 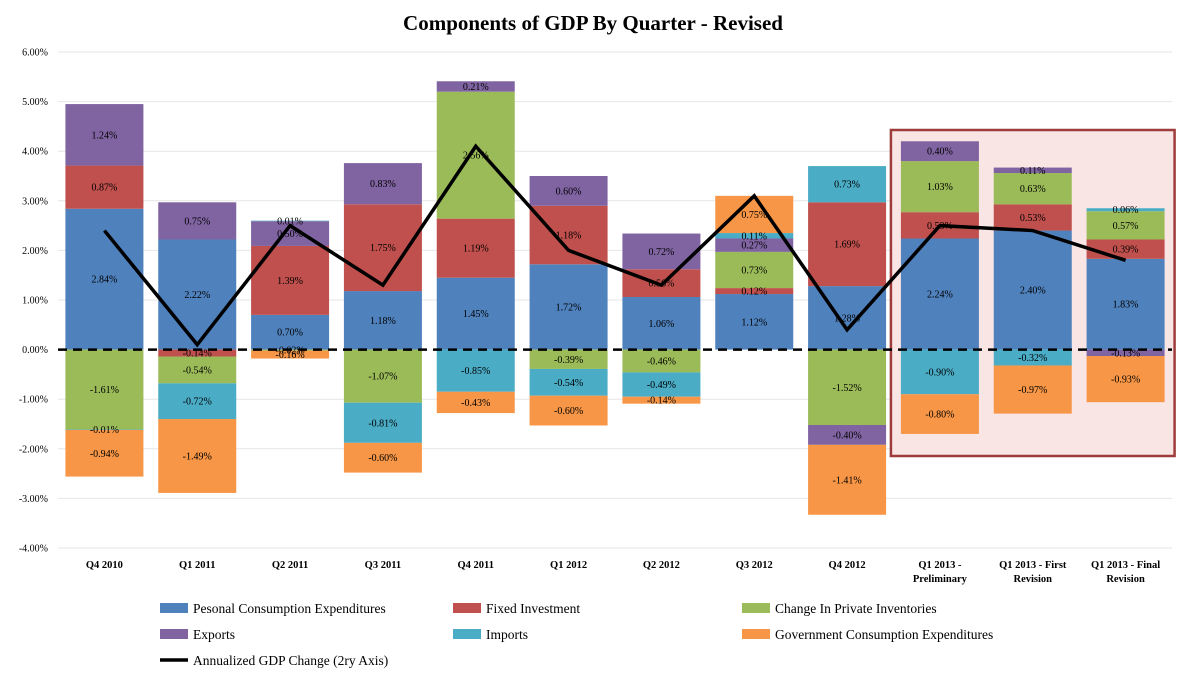 What do you see at coordinates (290, 565) in the screenshot?
I see `x-category-label: Q2 2011` at bounding box center [290, 565].